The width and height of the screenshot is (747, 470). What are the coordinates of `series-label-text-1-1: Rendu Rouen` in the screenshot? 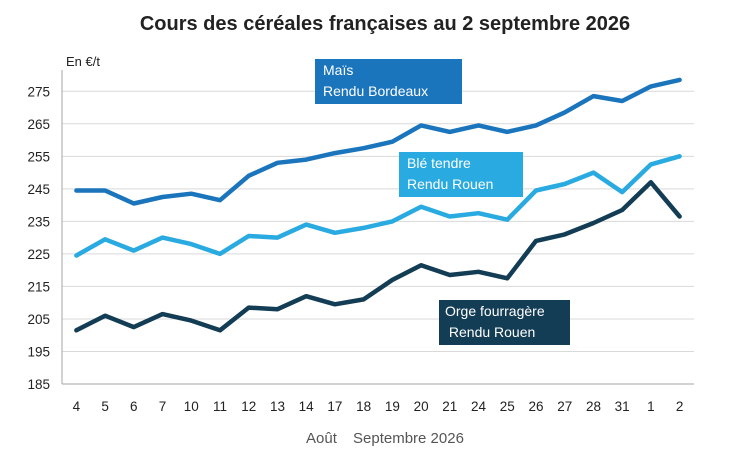 It's located at (450, 184).